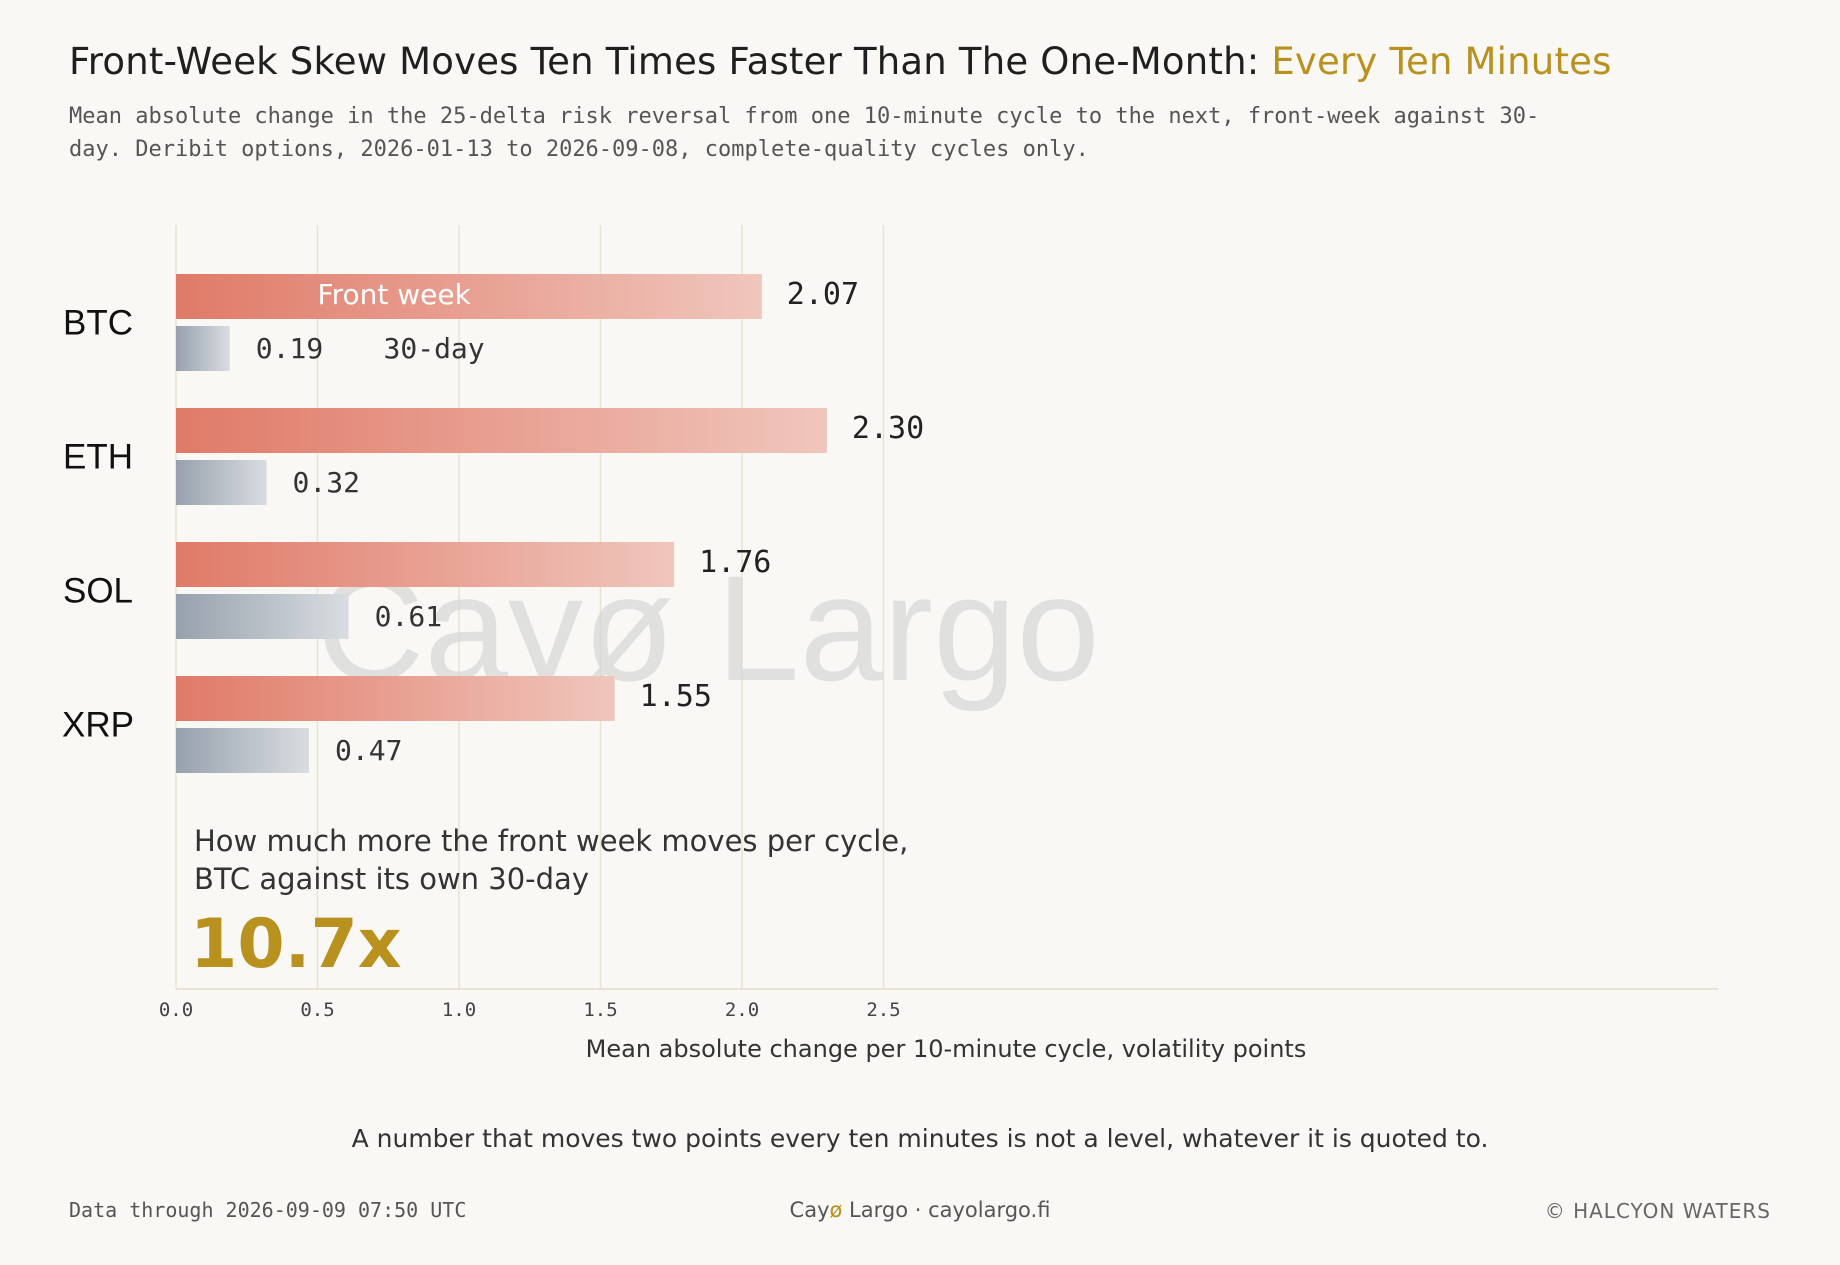  I want to click on value-label-front-week: 1.55, so click(676, 696).